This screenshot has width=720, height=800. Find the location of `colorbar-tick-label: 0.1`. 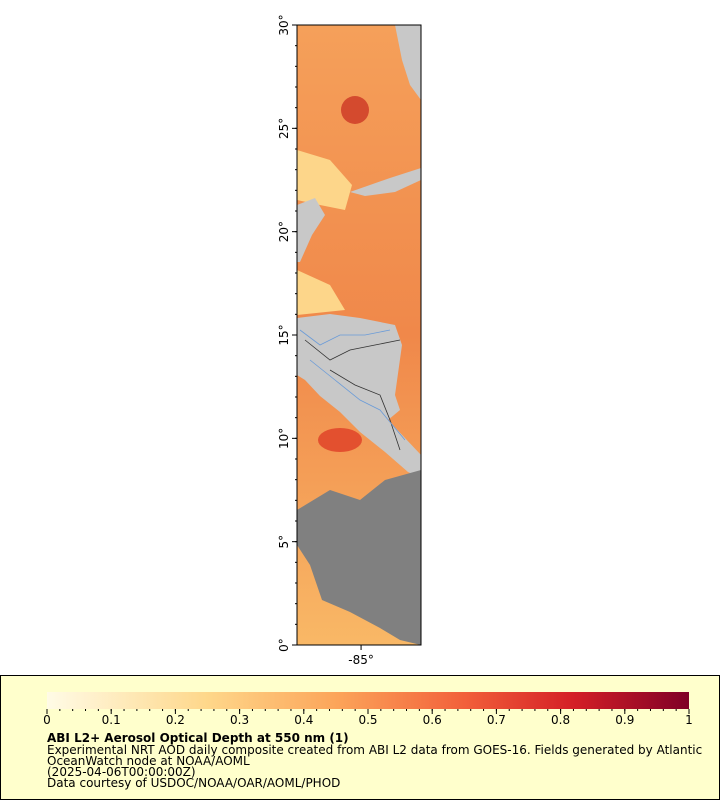

colorbar-tick-label: 0.1 is located at coordinates (111, 720).